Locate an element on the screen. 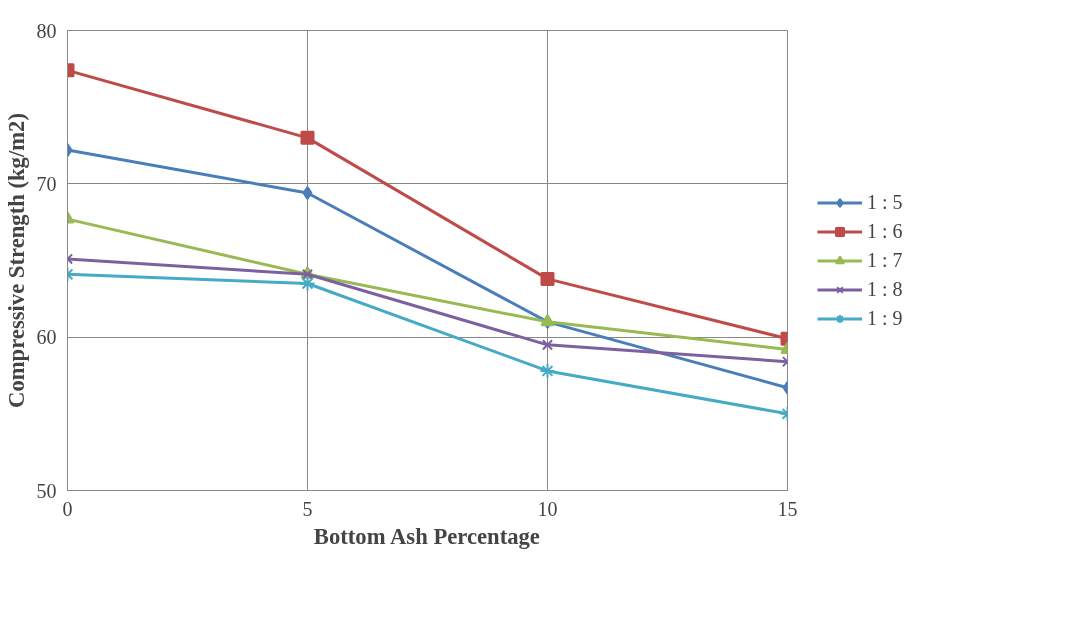 Image resolution: width=1081 pixels, height=637 pixels. x-axis-title: Bottom Ash Percentage is located at coordinates (426, 536).